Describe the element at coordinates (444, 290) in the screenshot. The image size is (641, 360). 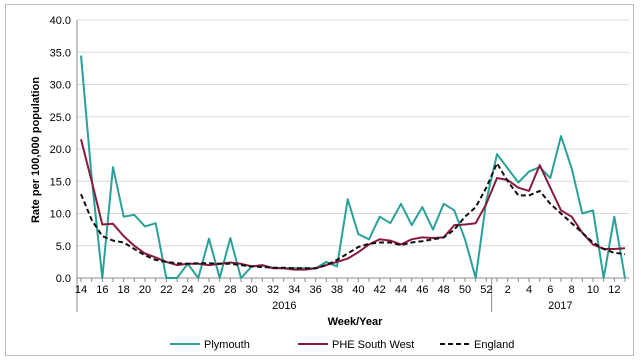
I see `x-tick-label: 48` at that location.